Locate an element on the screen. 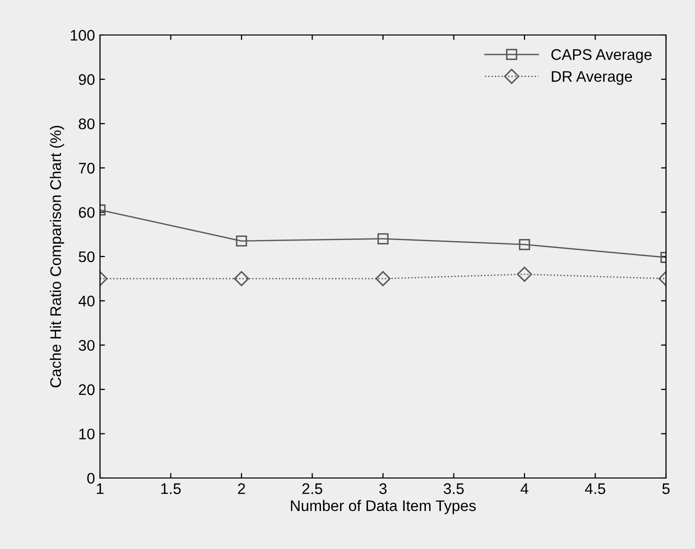 The width and height of the screenshot is (695, 549). y-tick-label: 40 is located at coordinates (86, 301).